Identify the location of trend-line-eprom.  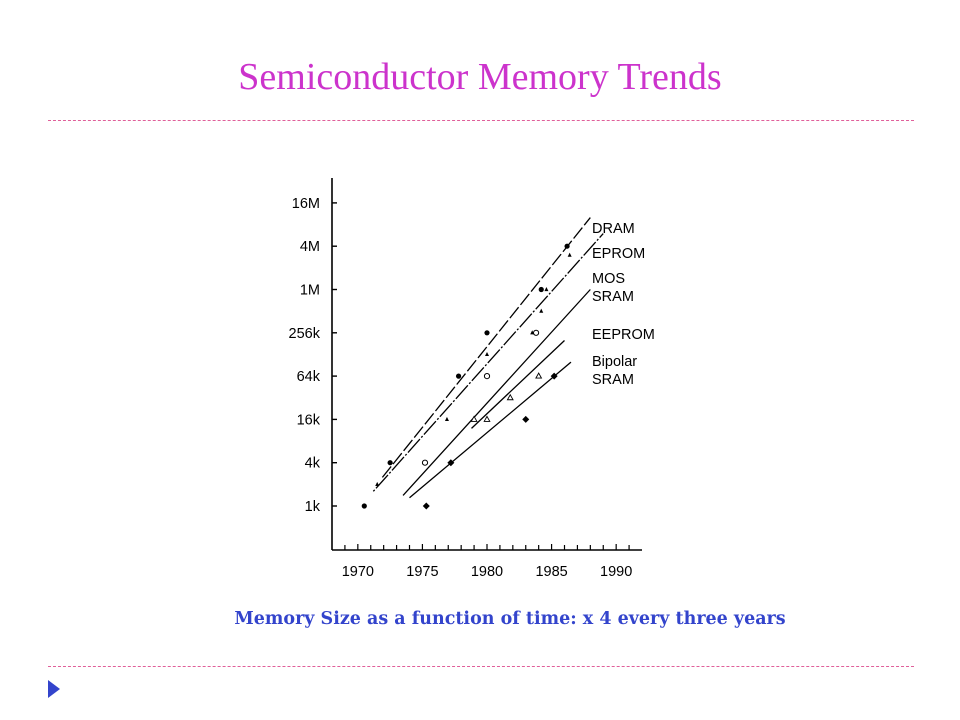
(488, 362).